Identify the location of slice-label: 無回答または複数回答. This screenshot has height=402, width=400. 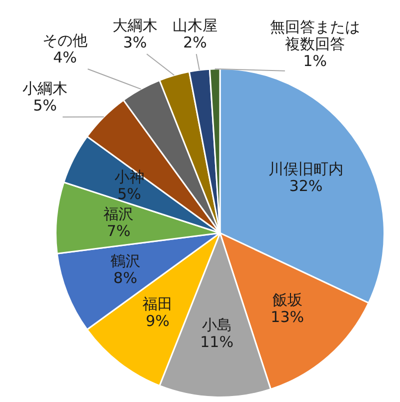
(315, 35).